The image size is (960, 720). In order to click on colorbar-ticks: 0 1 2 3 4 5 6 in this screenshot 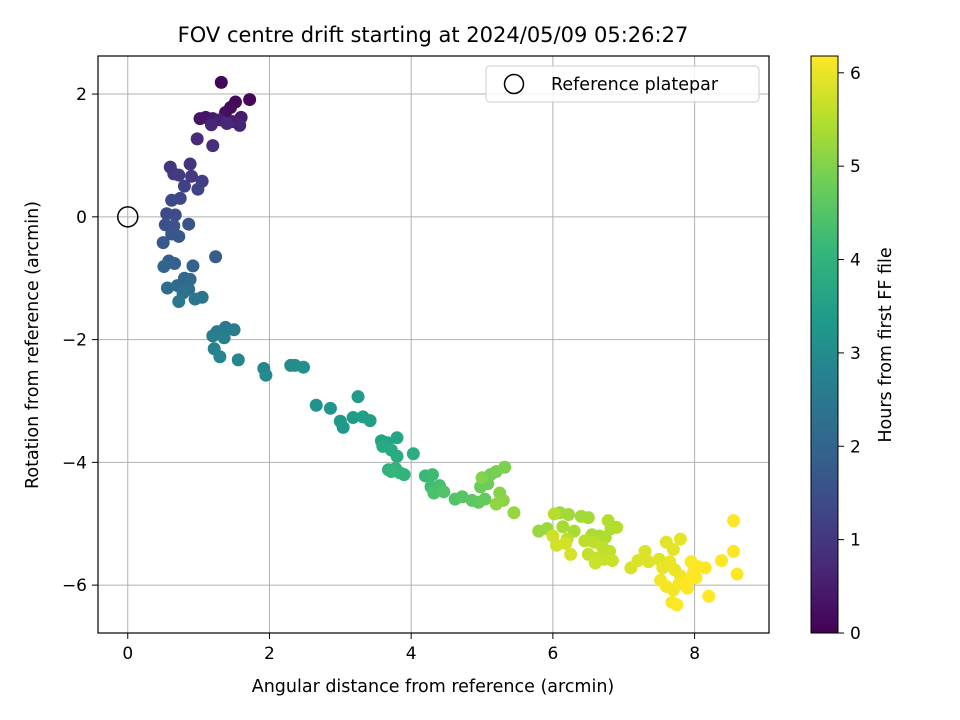, I will do `click(849, 354)`.